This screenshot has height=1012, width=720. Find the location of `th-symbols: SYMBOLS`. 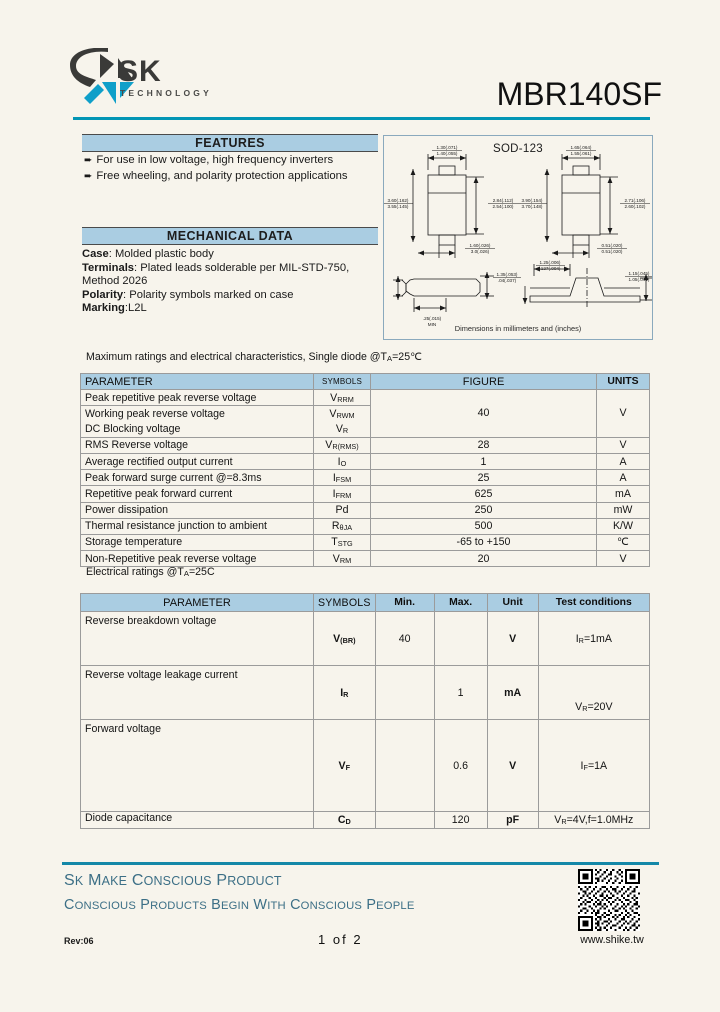

th-symbols: SYMBOLS is located at coordinates (344, 602).